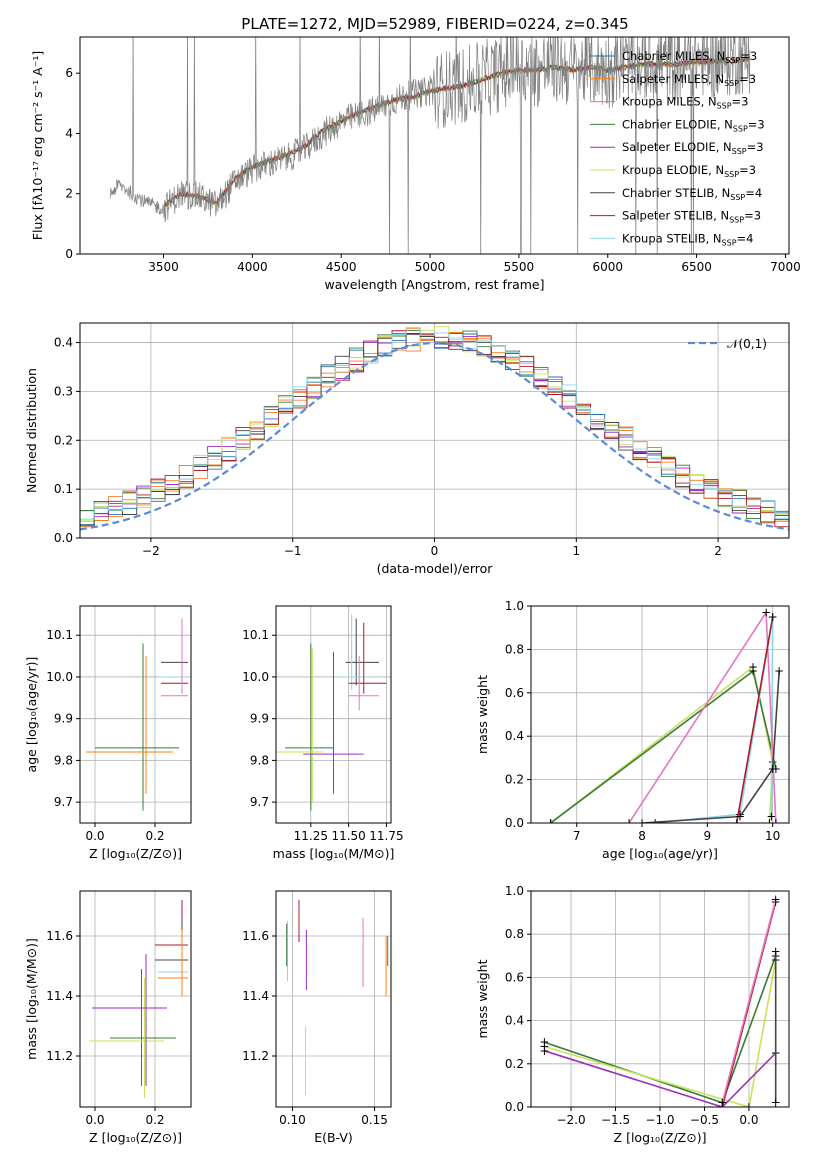 The height and width of the screenshot is (1170, 819). What do you see at coordinates (69, 254) in the screenshot?
I see `y-tick-label: 0` at bounding box center [69, 254].